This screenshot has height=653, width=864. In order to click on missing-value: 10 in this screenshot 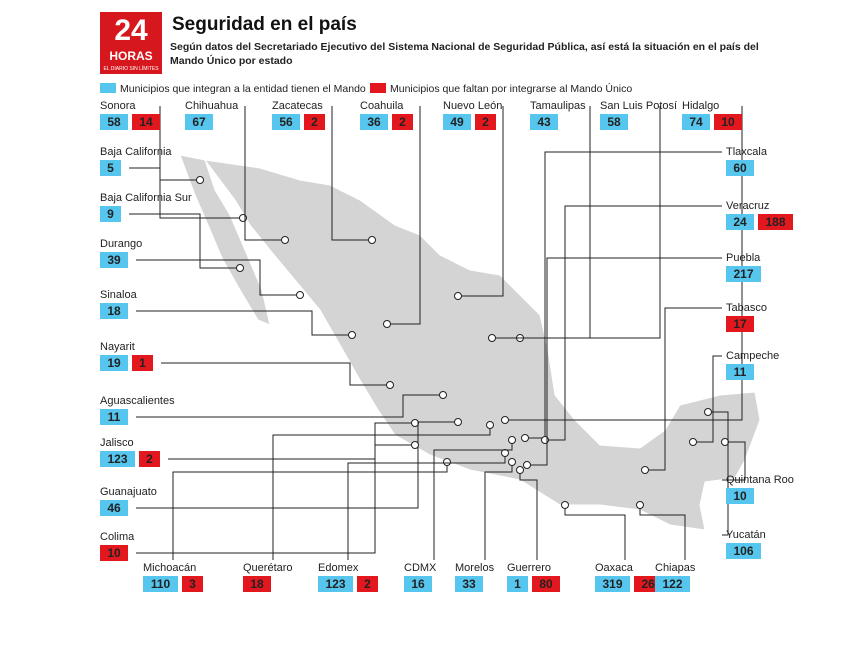, I will do `click(728, 122)`.